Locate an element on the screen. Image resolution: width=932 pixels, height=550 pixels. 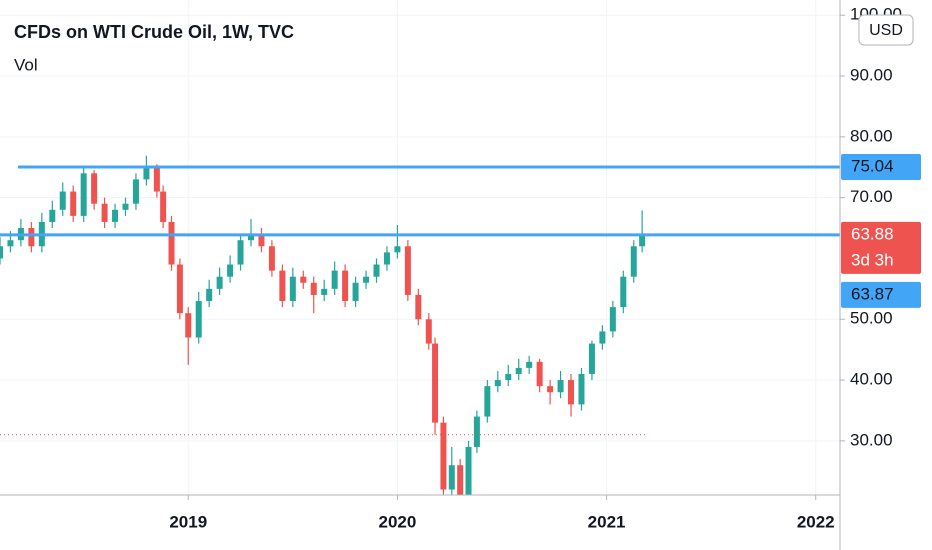
y-tick-label: 70.00 is located at coordinates (871, 196).